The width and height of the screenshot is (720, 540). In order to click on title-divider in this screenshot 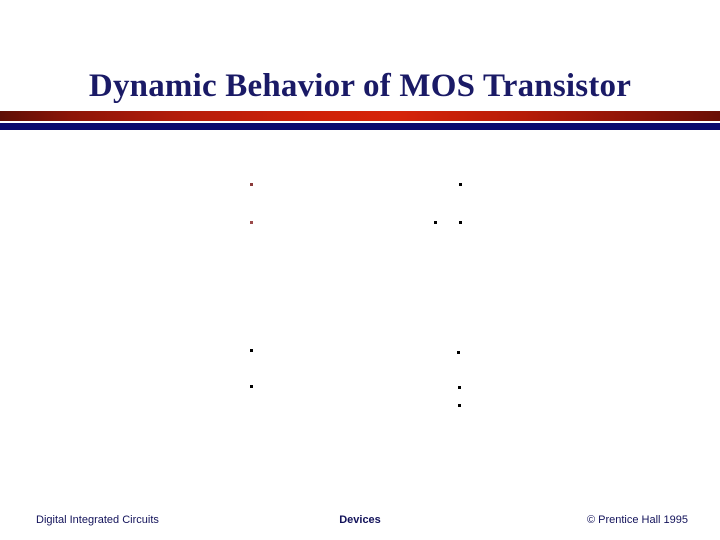, I will do `click(360, 120)`.